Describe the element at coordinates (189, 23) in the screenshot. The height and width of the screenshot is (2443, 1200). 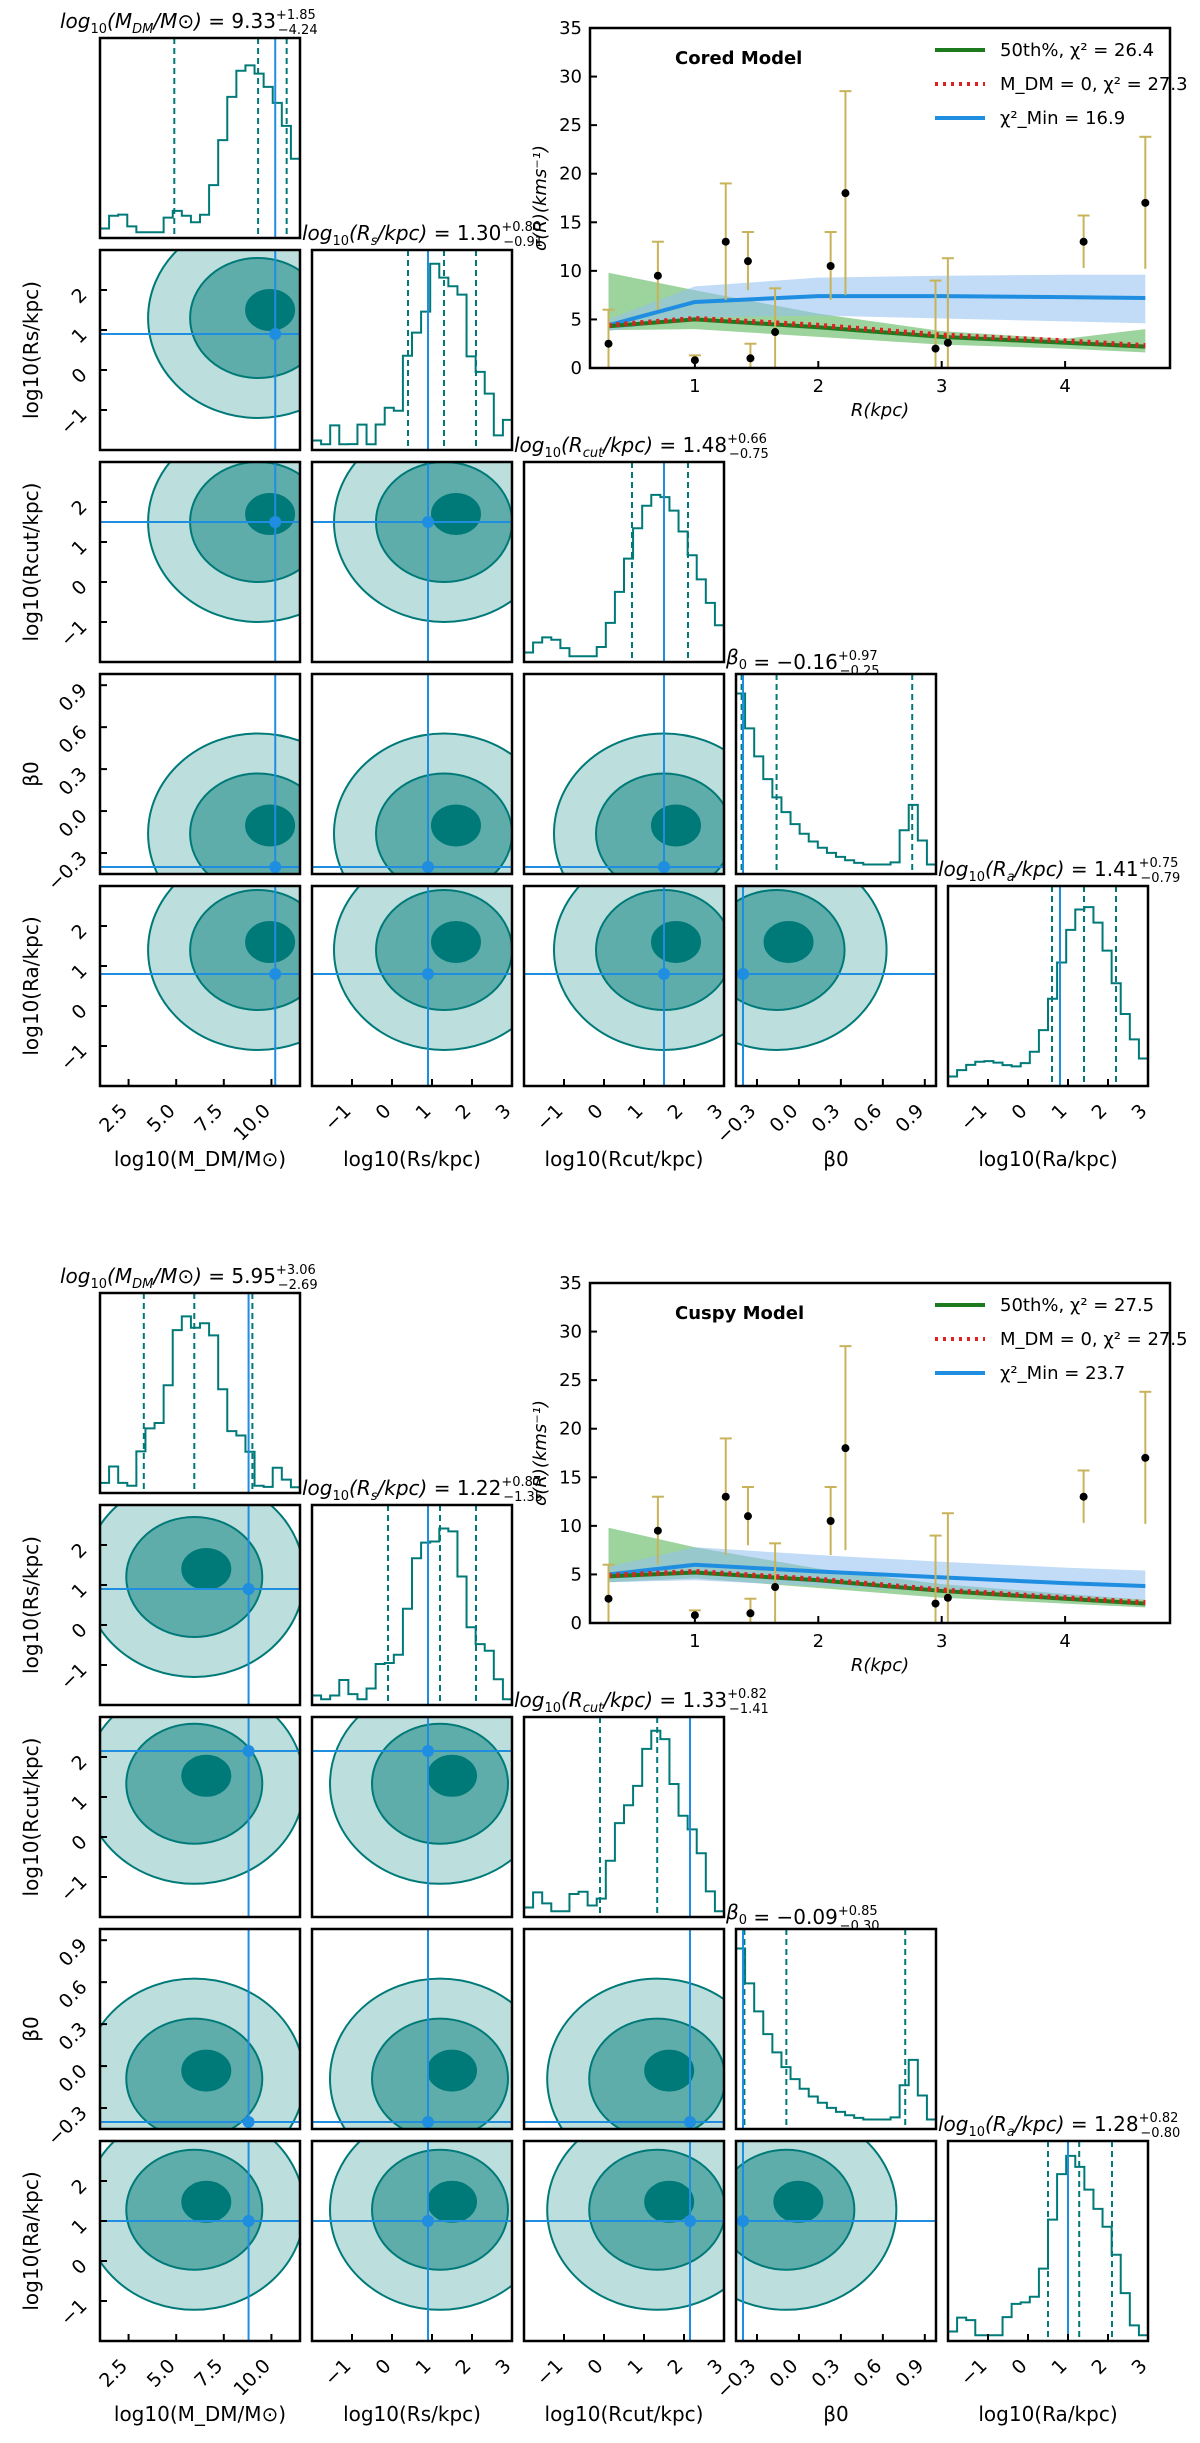
I see `histogram-title: log10(MDM/M⊙) = 9.33+1.85 −4.24` at that location.